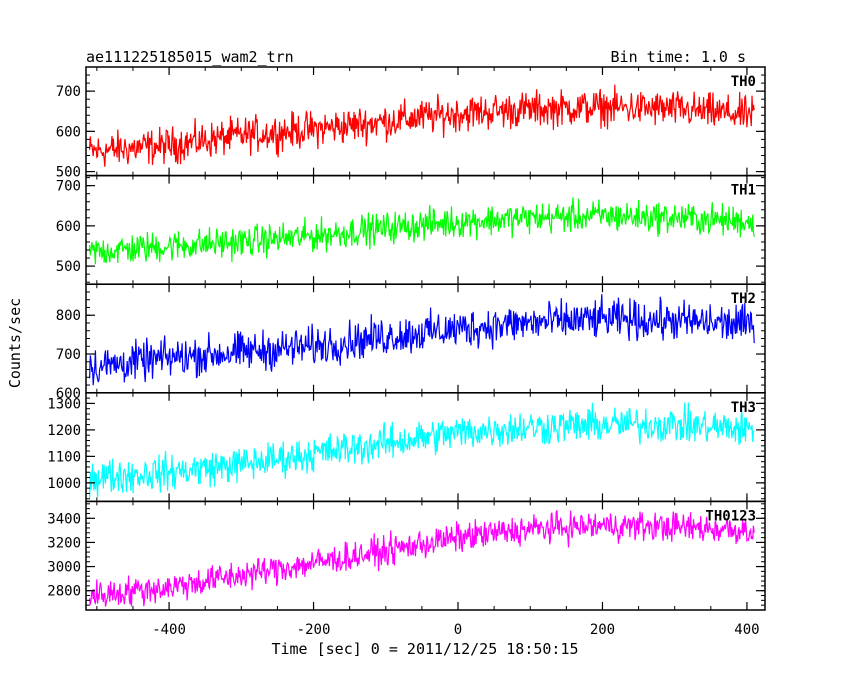 The width and height of the screenshot is (850, 680). I want to click on series-label-th1: TH1, so click(743, 191).